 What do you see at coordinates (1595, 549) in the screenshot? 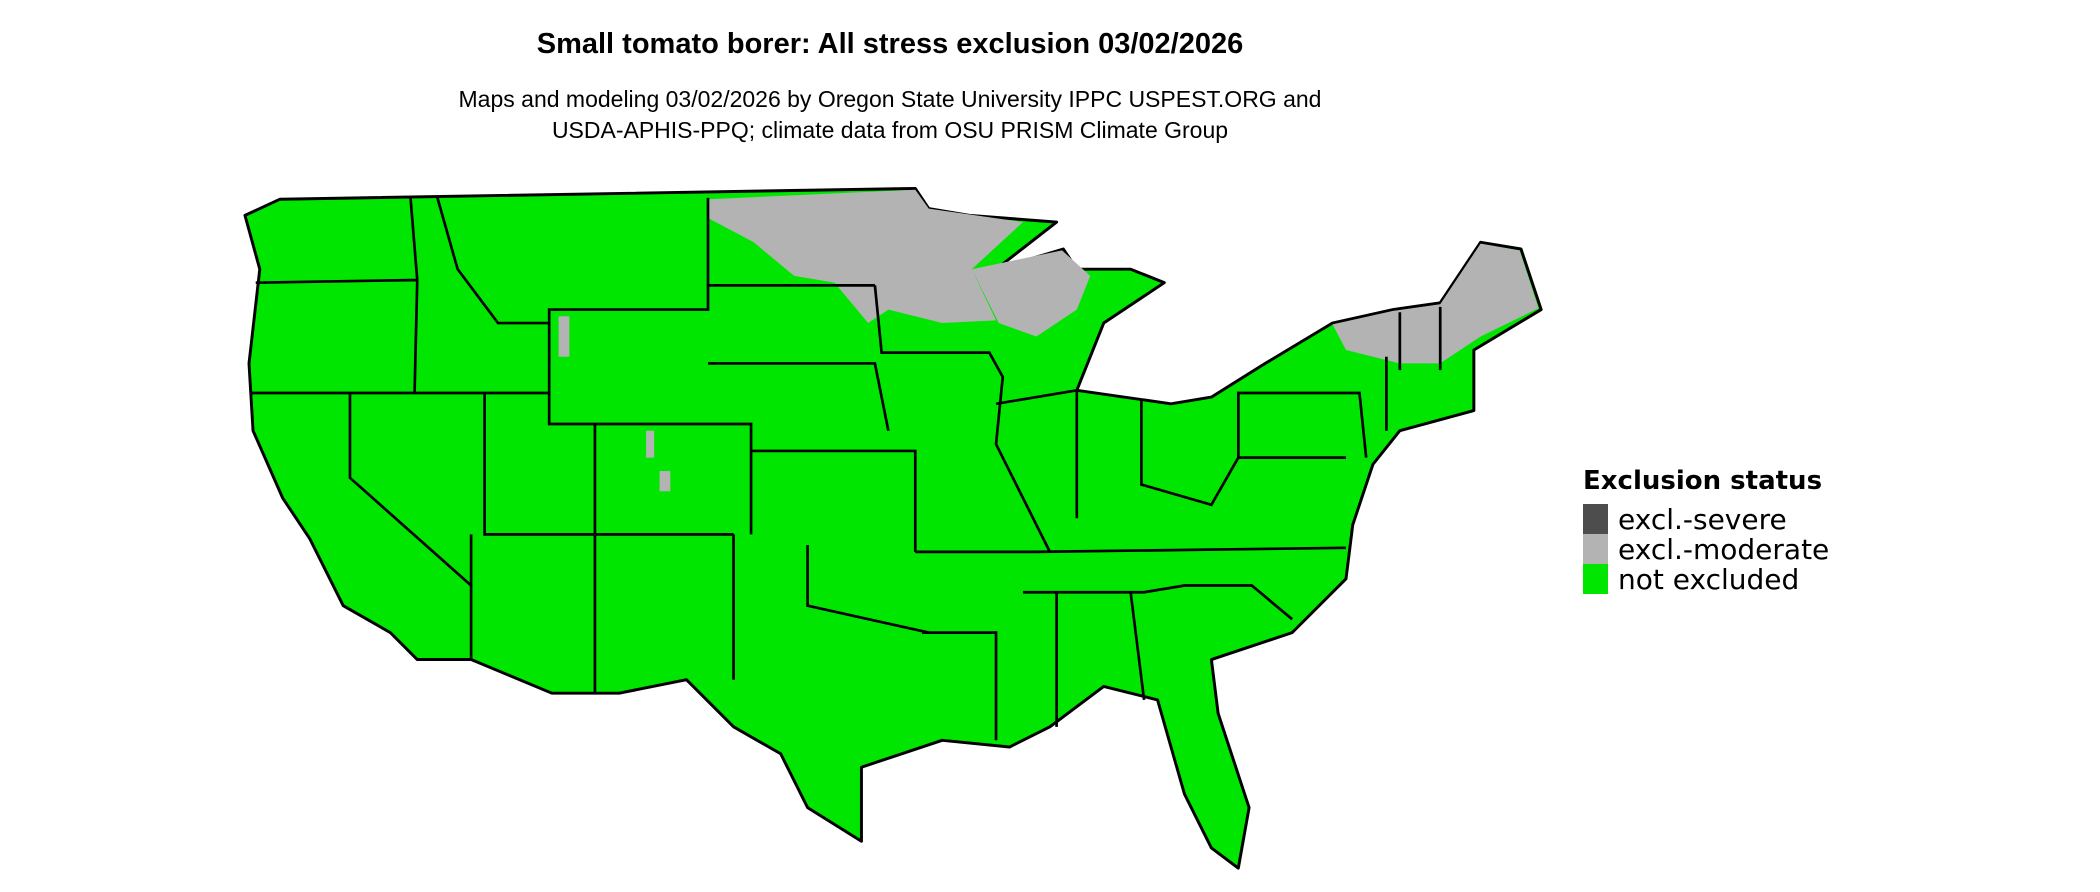
I see `legend-swatch-moderate` at bounding box center [1595, 549].